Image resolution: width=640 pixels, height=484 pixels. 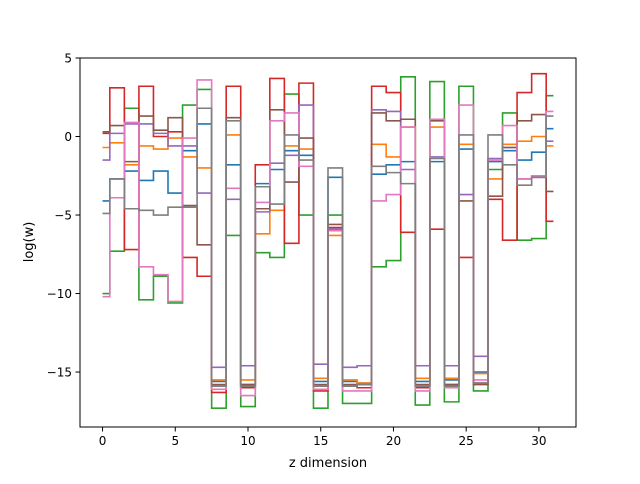 What do you see at coordinates (393, 441) in the screenshot?
I see `x-tick-label: 20` at bounding box center [393, 441].